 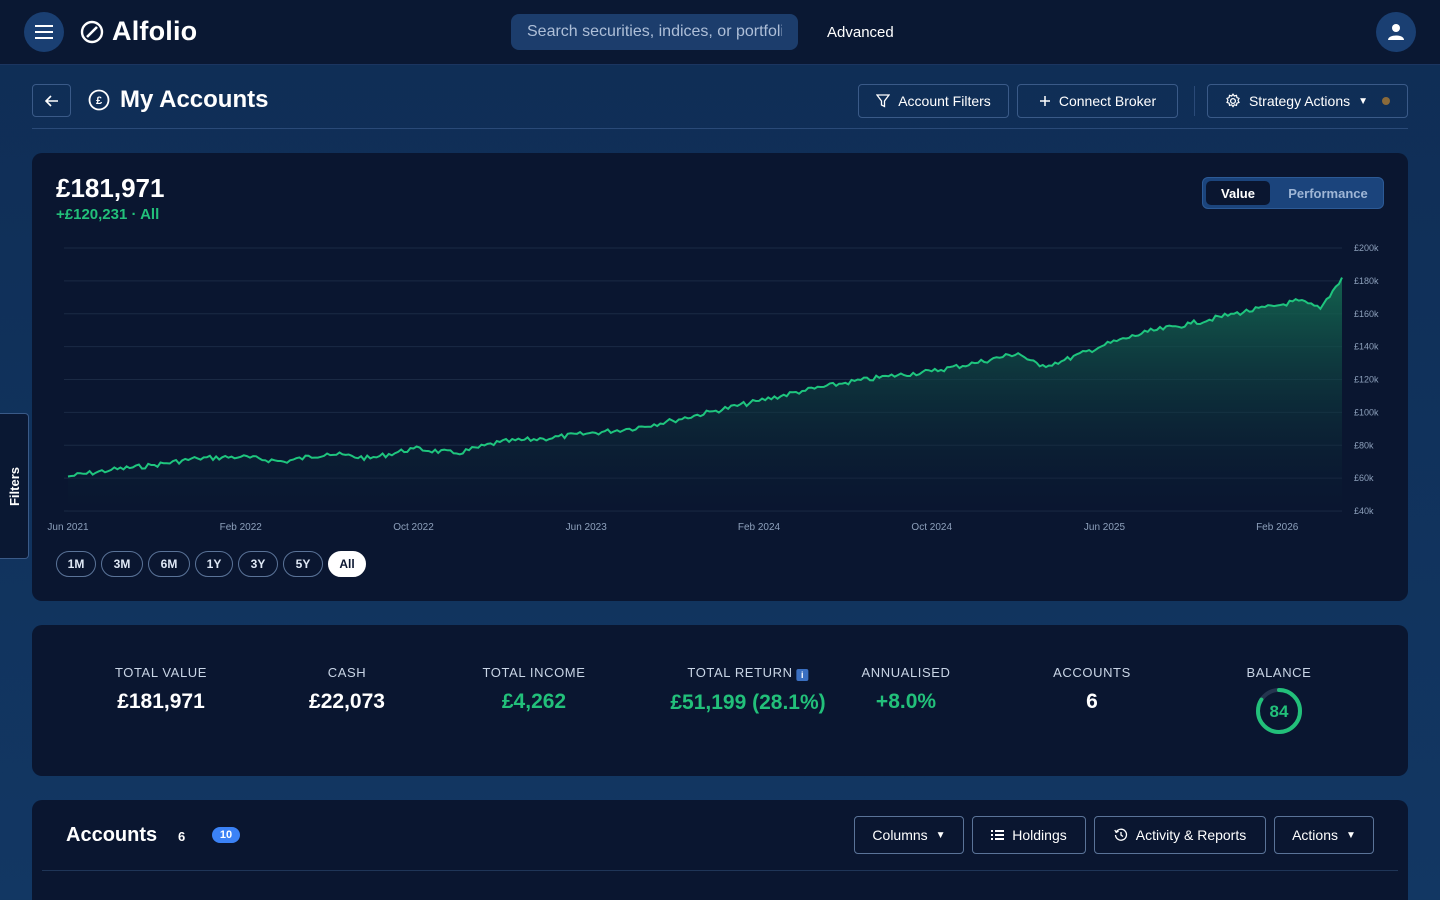 What do you see at coordinates (303, 564) in the screenshot?
I see `range-5y: 5Y` at bounding box center [303, 564].